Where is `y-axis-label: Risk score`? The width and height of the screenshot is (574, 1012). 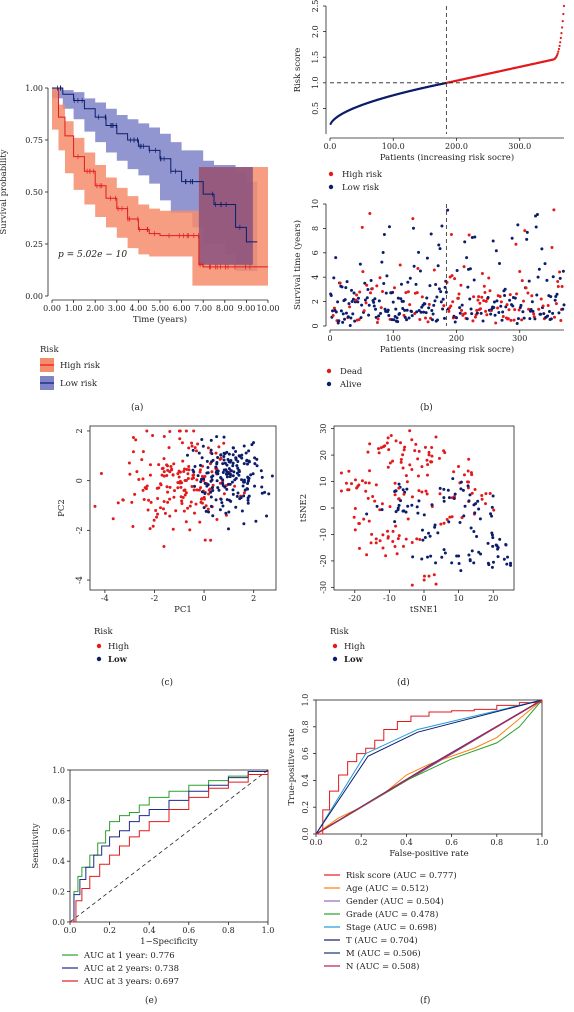
y-axis-label: Risk score is located at coordinates (298, 70).